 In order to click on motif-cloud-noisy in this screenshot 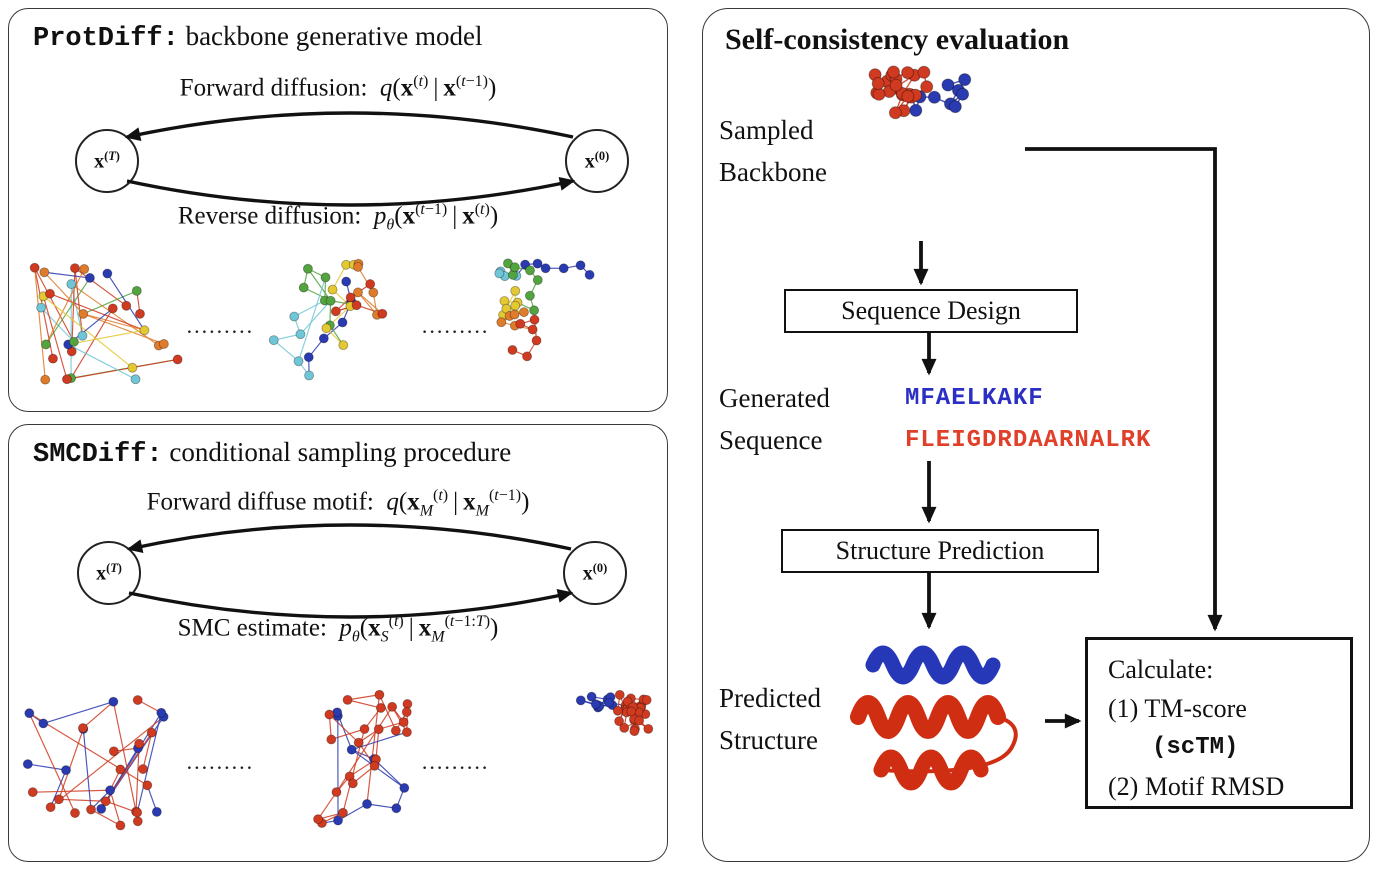, I will do `click(95, 763)`.